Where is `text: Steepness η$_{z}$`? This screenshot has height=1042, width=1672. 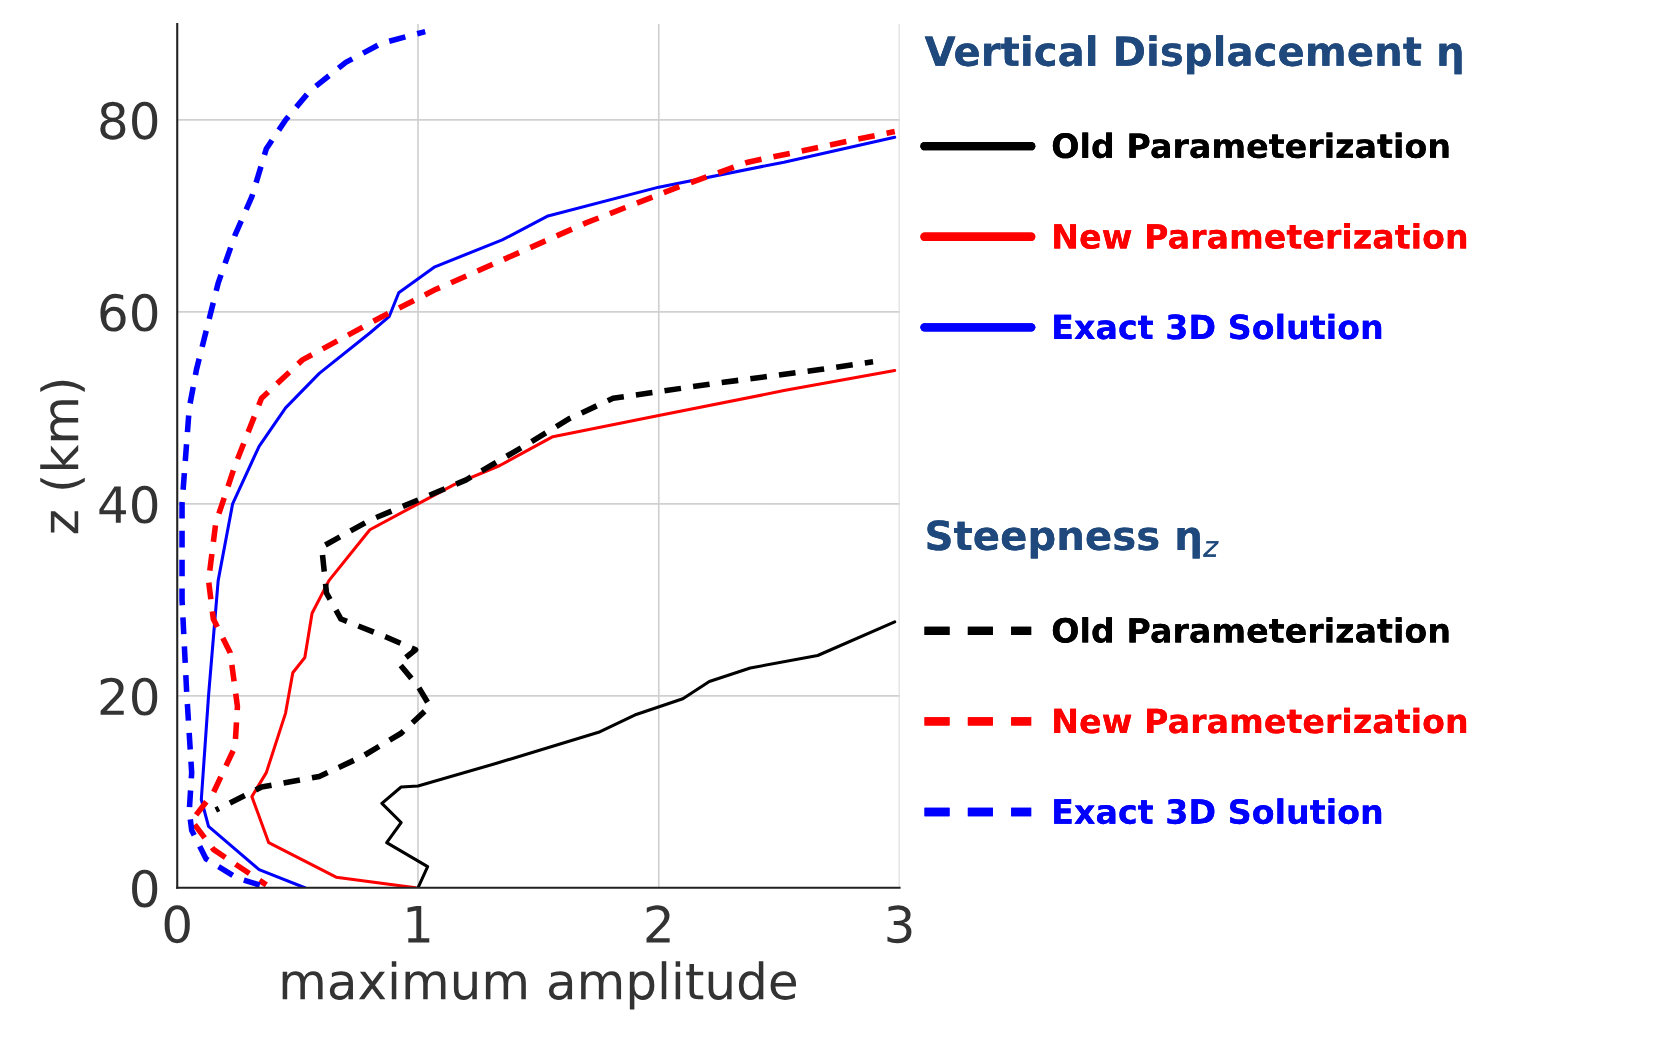
text: Steepness η$_{z}$ is located at coordinates (1073, 539).